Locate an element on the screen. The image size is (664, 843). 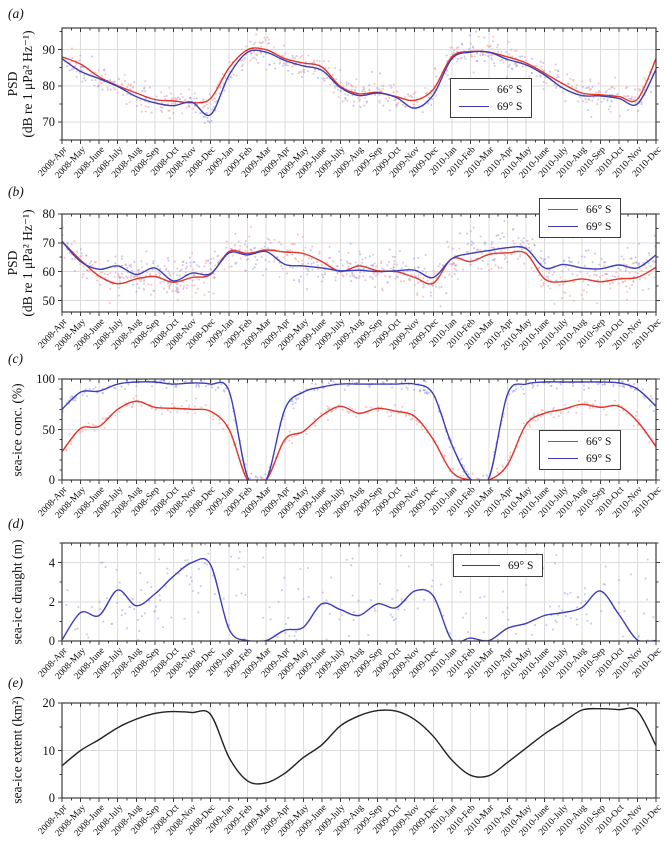
legend: 69° S is located at coordinates (498, 565).